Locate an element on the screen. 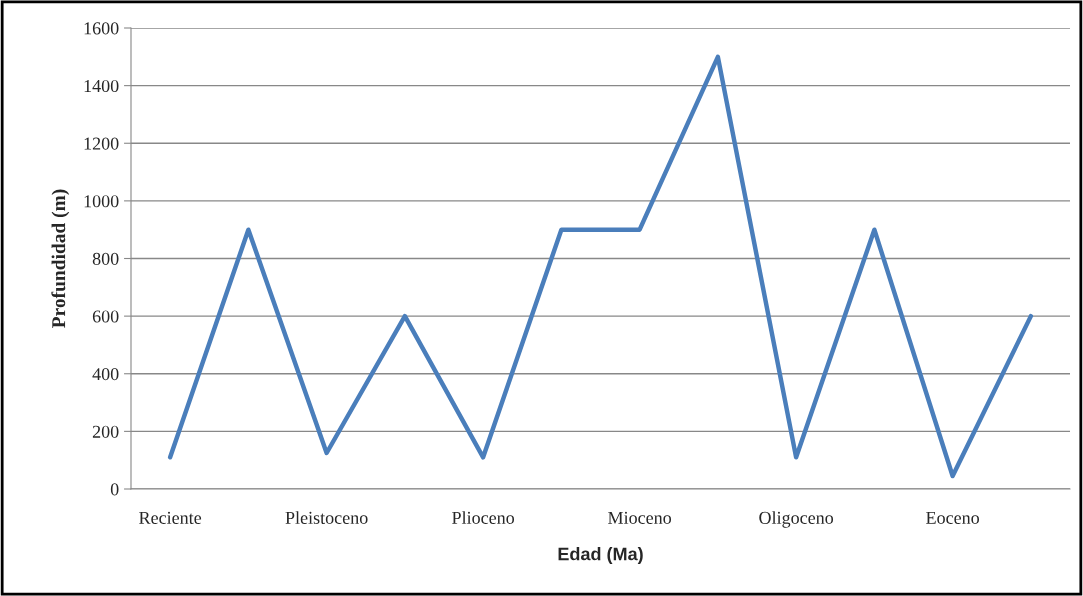 This screenshot has width=1083, height=596. y-tick-label: 1000 is located at coordinates (101, 201).